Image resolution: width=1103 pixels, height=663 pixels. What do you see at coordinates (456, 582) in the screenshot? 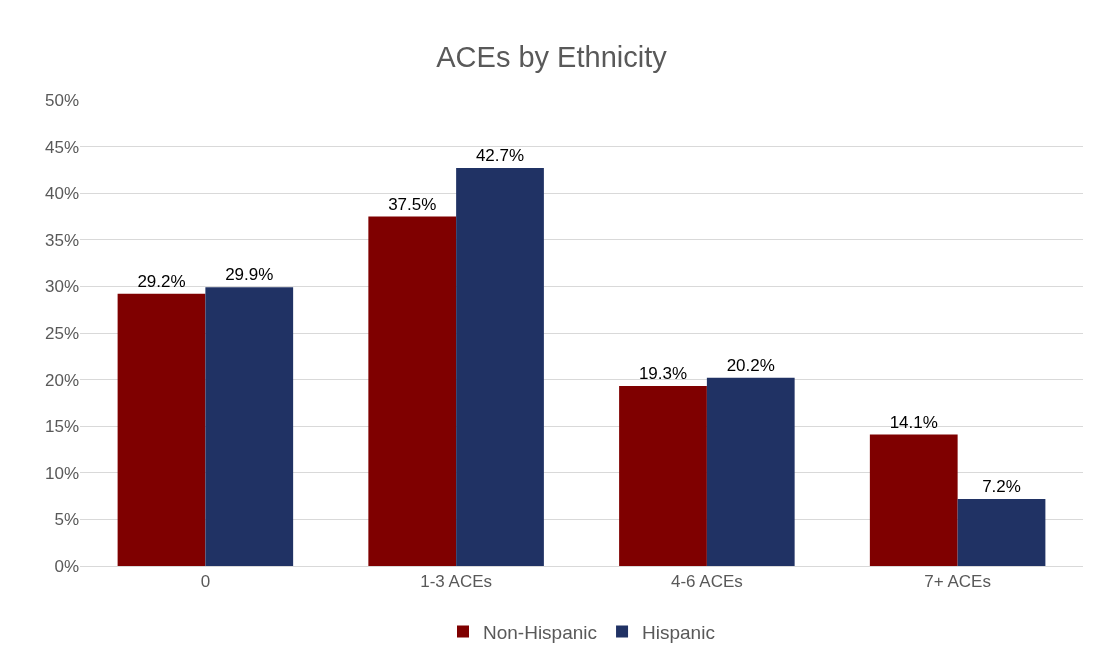
I see `x-tick-label: 1-3 ACEs` at bounding box center [456, 582].